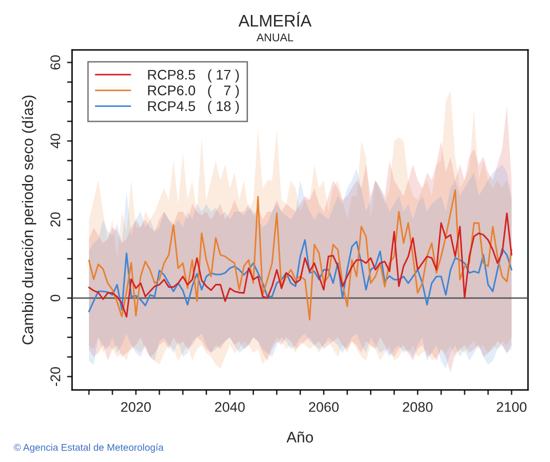 Image resolution: width=550 pixels, height=462 pixels. I want to click on y-axis-title: Cambio duración periodo seco (días), so click(29, 220).